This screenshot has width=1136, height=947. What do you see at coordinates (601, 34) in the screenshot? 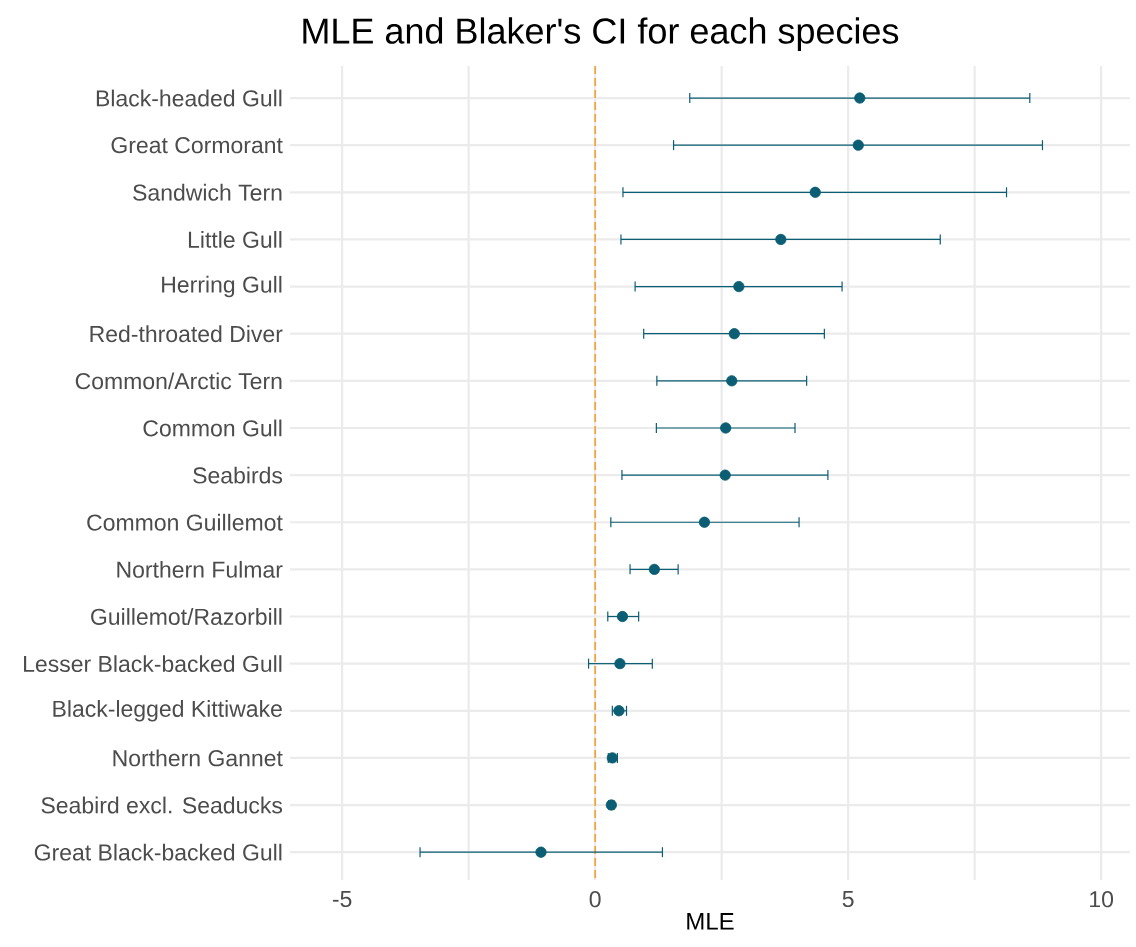
I see `chart-title: MLE and Blaker's CI for each species` at bounding box center [601, 34].